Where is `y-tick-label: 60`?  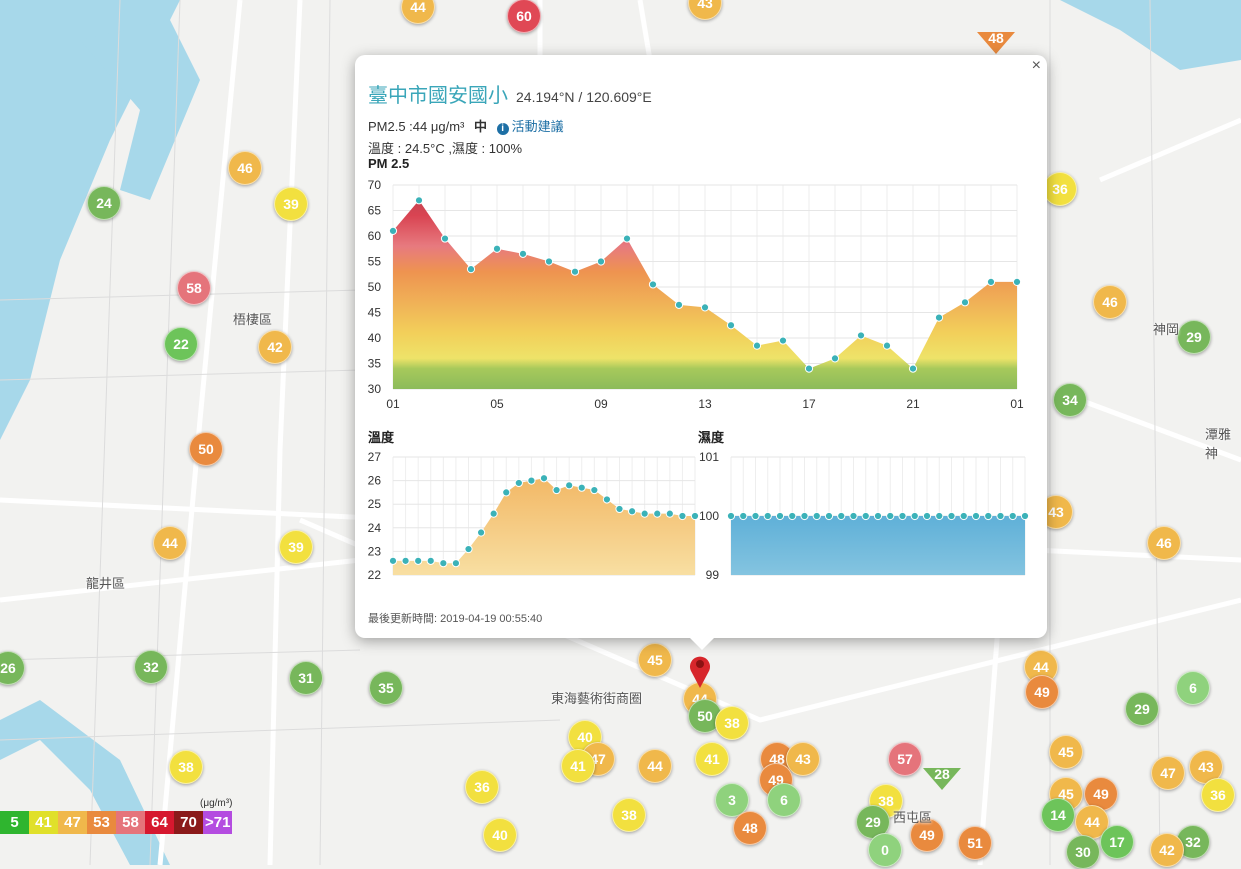
y-tick-label: 60 is located at coordinates (375, 236).